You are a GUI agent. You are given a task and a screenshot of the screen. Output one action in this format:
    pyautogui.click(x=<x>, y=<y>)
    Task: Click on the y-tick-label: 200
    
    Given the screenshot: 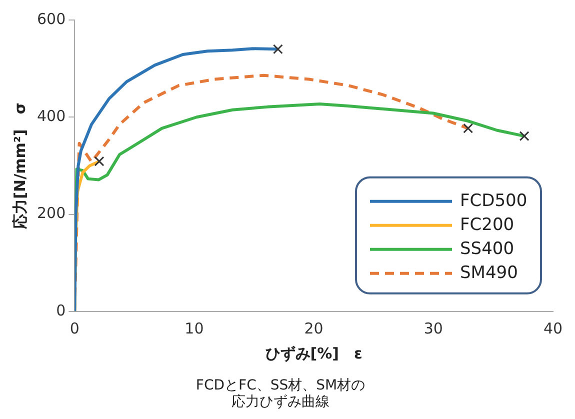 What is the action you would take?
    pyautogui.click(x=51, y=213)
    